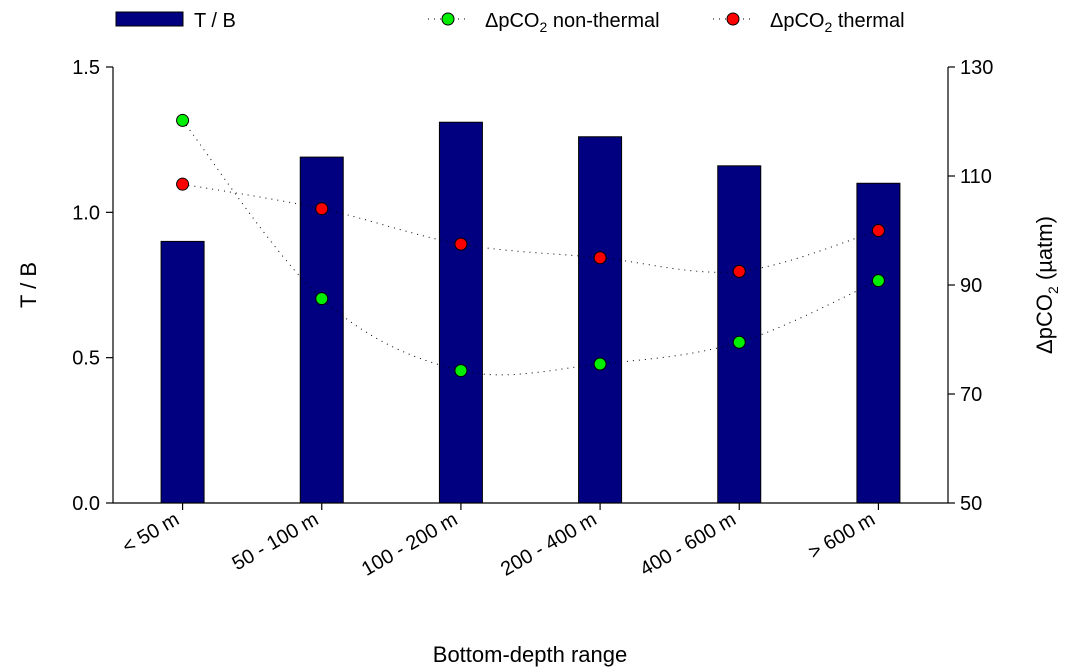 The width and height of the screenshot is (1068, 671). What do you see at coordinates (151, 533) in the screenshot?
I see `x-tick-label-1: < 50 m` at bounding box center [151, 533].